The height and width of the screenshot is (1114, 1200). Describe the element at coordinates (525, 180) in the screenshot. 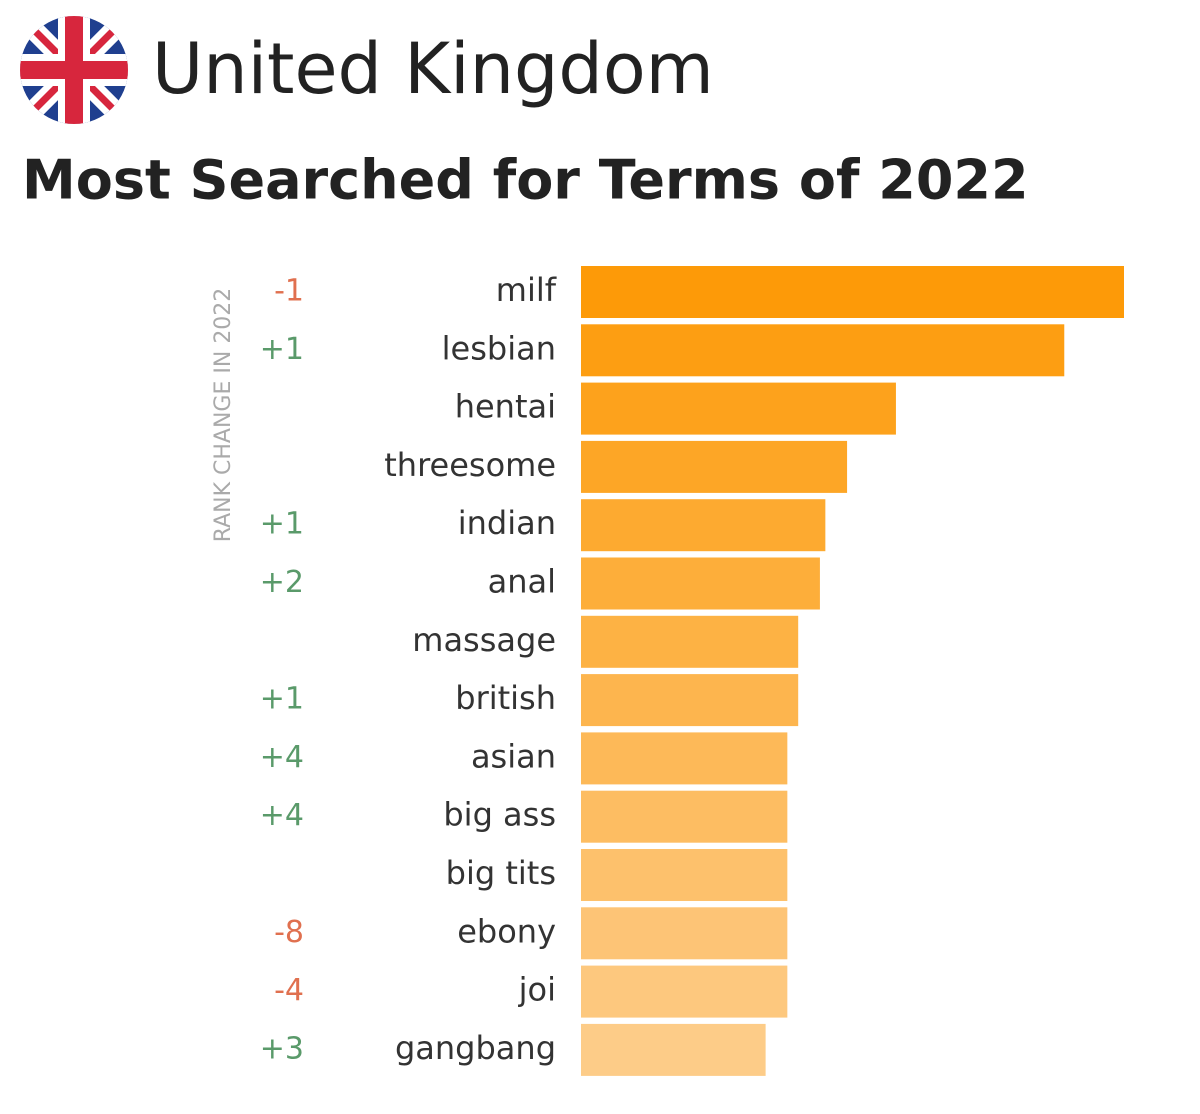

I see `chart-subtitle: Most Searched for Terms of 2022` at that location.